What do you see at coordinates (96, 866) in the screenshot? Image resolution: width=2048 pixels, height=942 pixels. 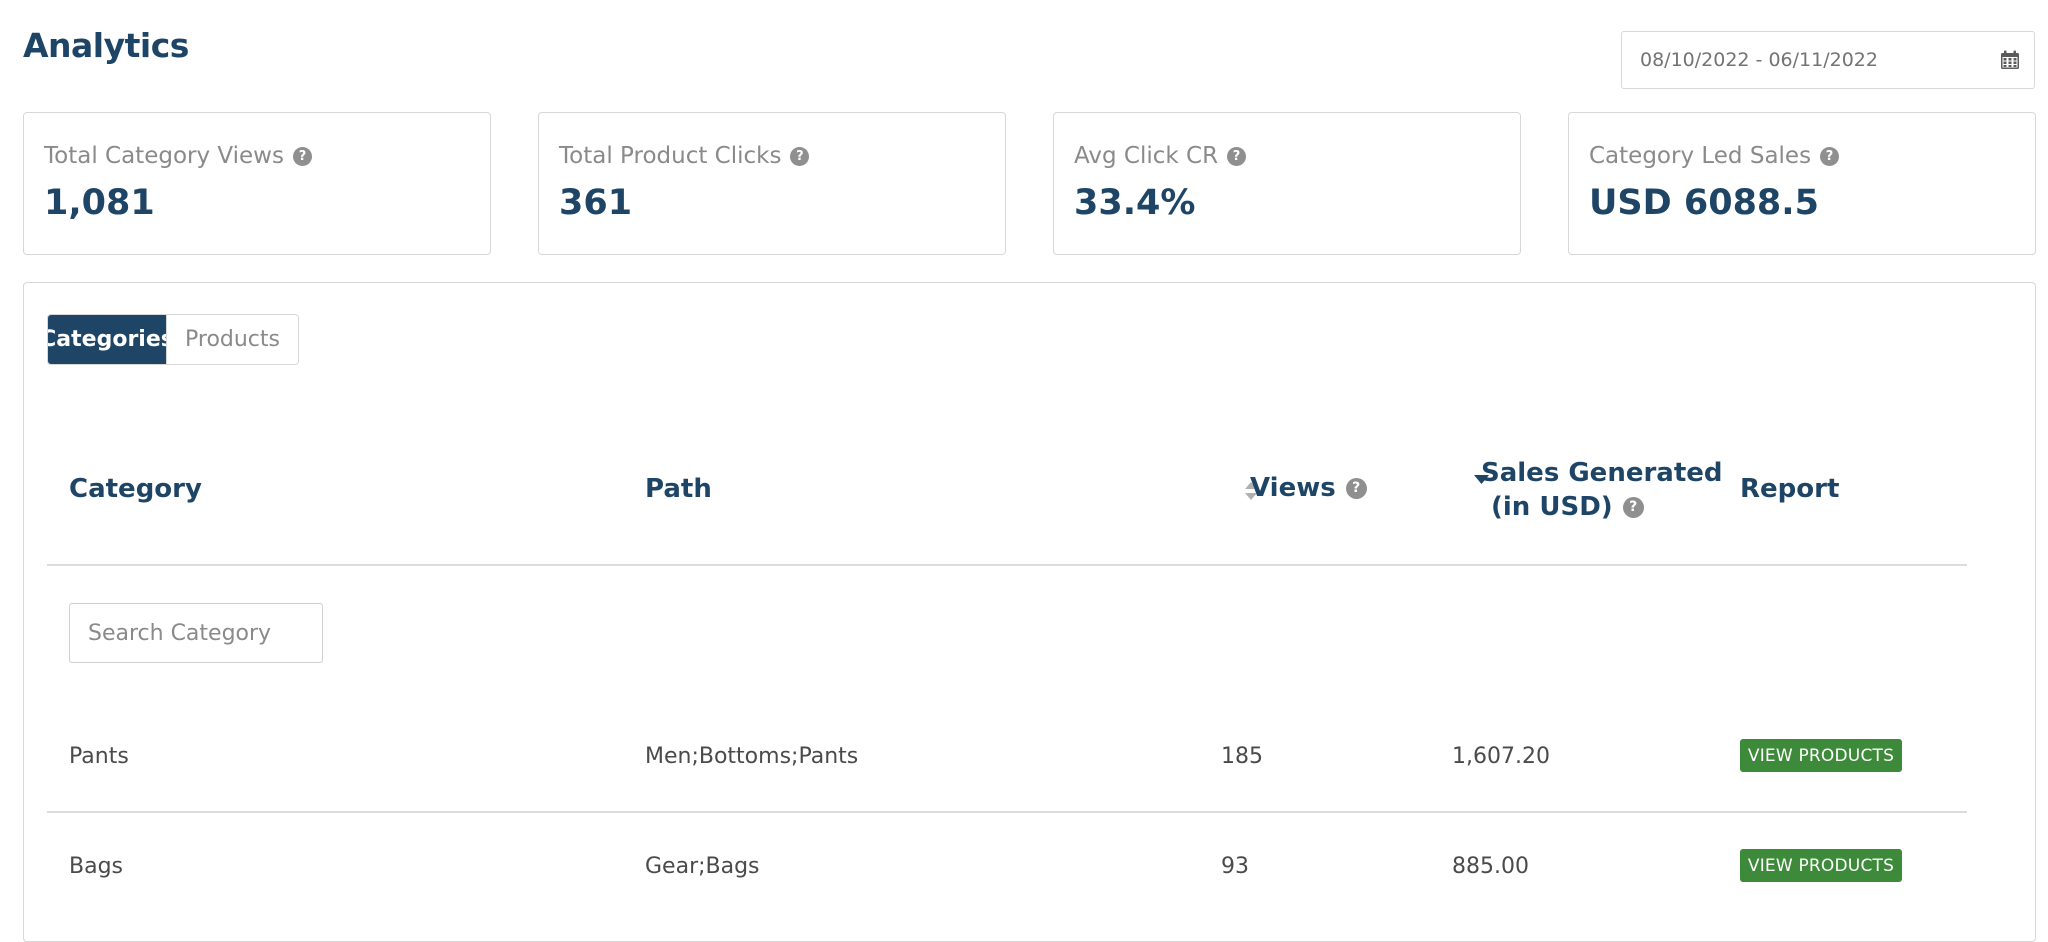 I see `cell-category: Bags` at bounding box center [96, 866].